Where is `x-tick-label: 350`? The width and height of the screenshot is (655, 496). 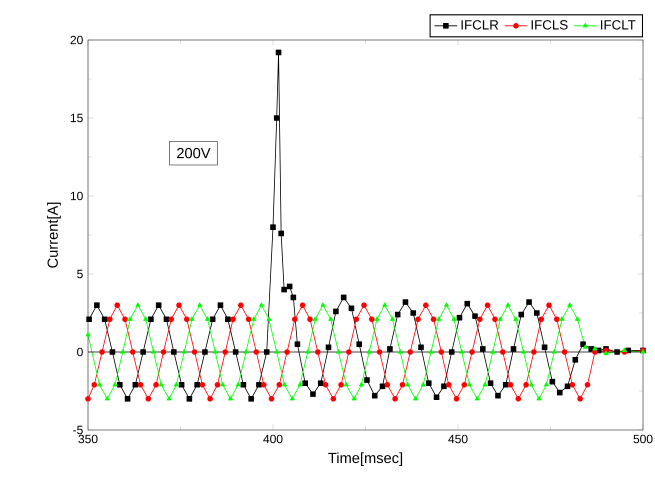
x-tick-label: 350 is located at coordinates (88, 439).